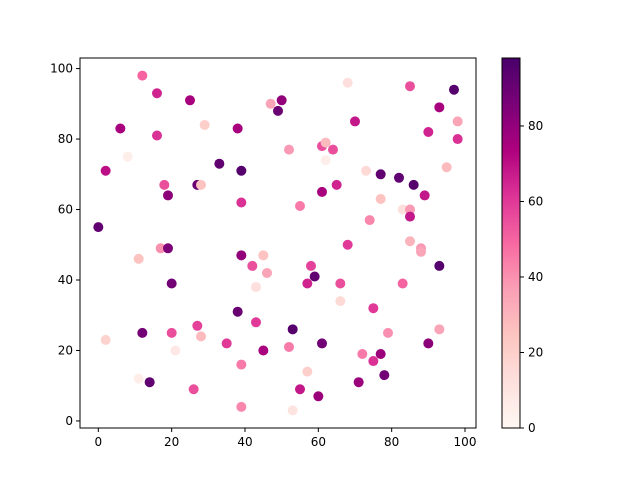 Image resolution: width=640 pixels, height=480 pixels. I want to click on colorbar-ticks: 0 20 40 60 80, so click(531, 277).